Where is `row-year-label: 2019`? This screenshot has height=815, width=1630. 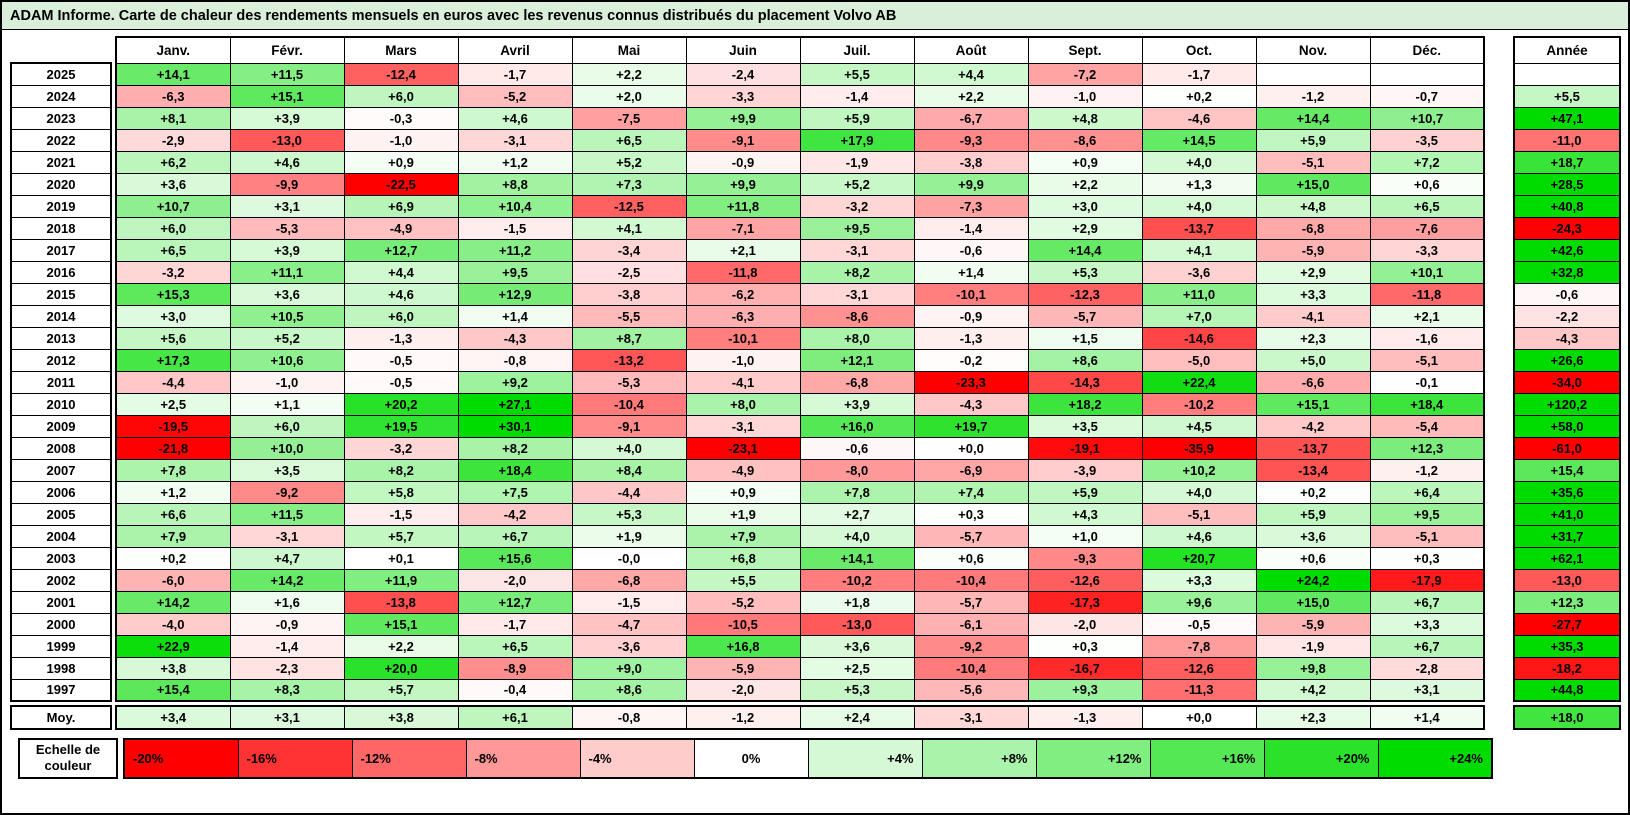 row-year-label: 2019 is located at coordinates (61, 206).